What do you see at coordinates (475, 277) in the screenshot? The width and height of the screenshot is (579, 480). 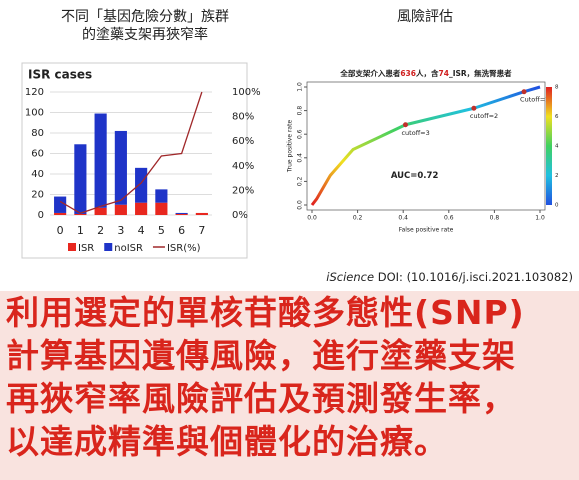 I see `doi: DOI: (10.1016/j.isci.2021.103082)` at bounding box center [475, 277].